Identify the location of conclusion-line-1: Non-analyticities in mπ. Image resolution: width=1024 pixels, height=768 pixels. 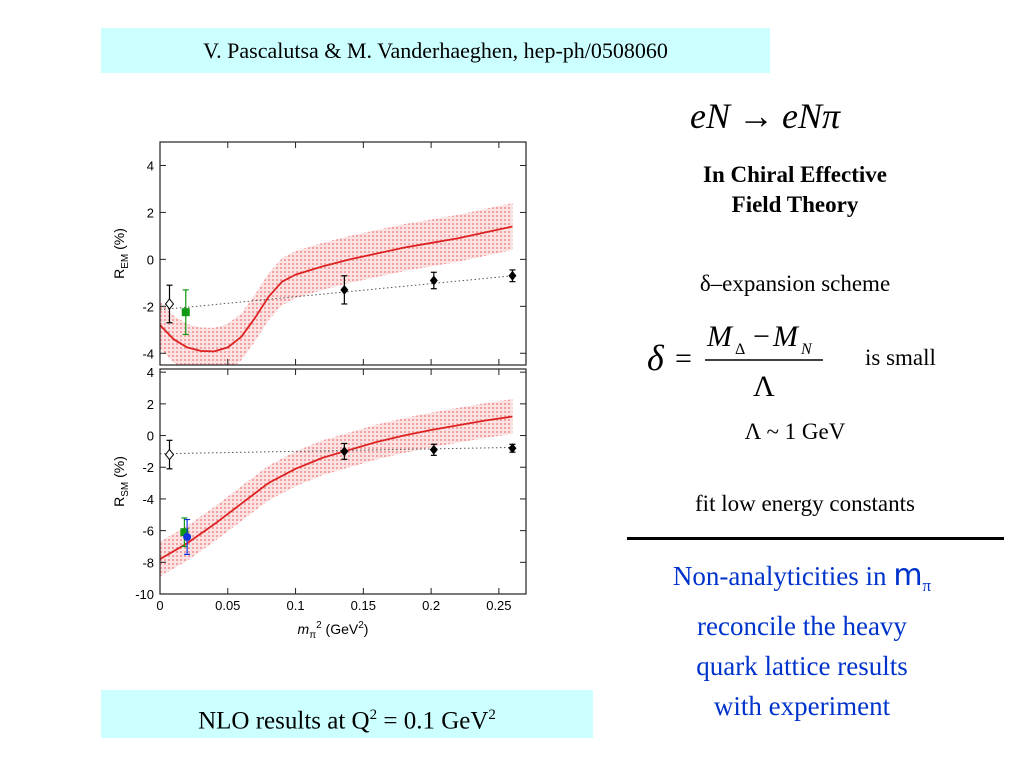
(802, 581).